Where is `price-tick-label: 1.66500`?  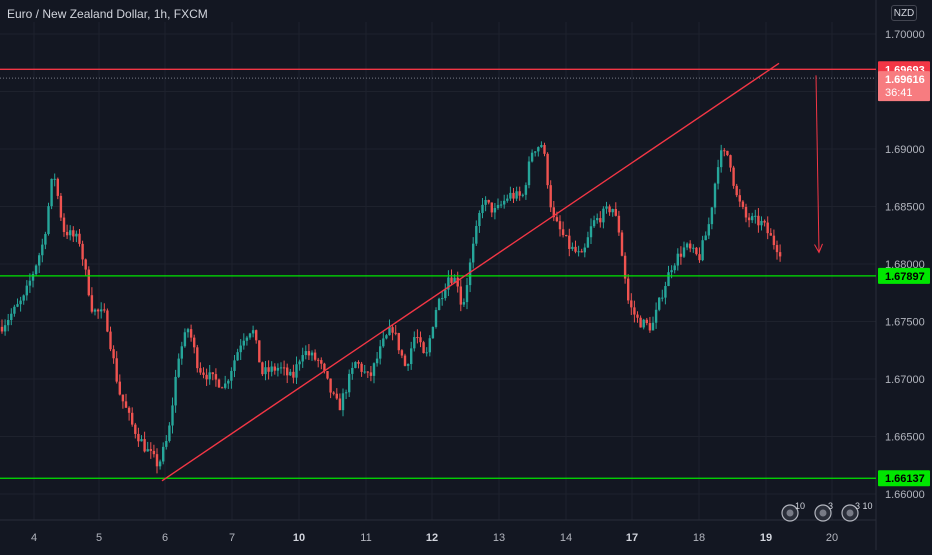 price-tick-label: 1.66500 is located at coordinates (905, 438).